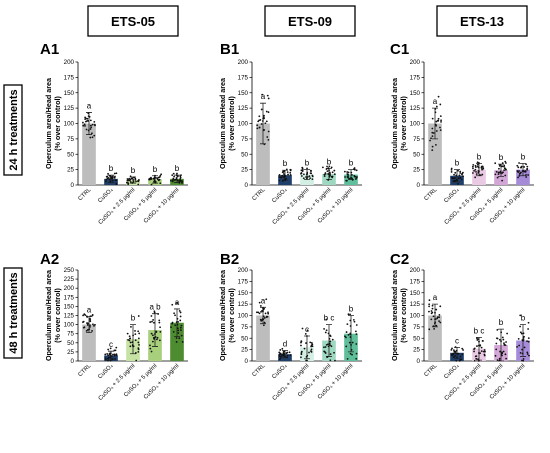 The image size is (550, 453). What do you see at coordinates (430, 370) in the screenshot?
I see `category-label-c2-0: CTRL` at bounding box center [430, 370].